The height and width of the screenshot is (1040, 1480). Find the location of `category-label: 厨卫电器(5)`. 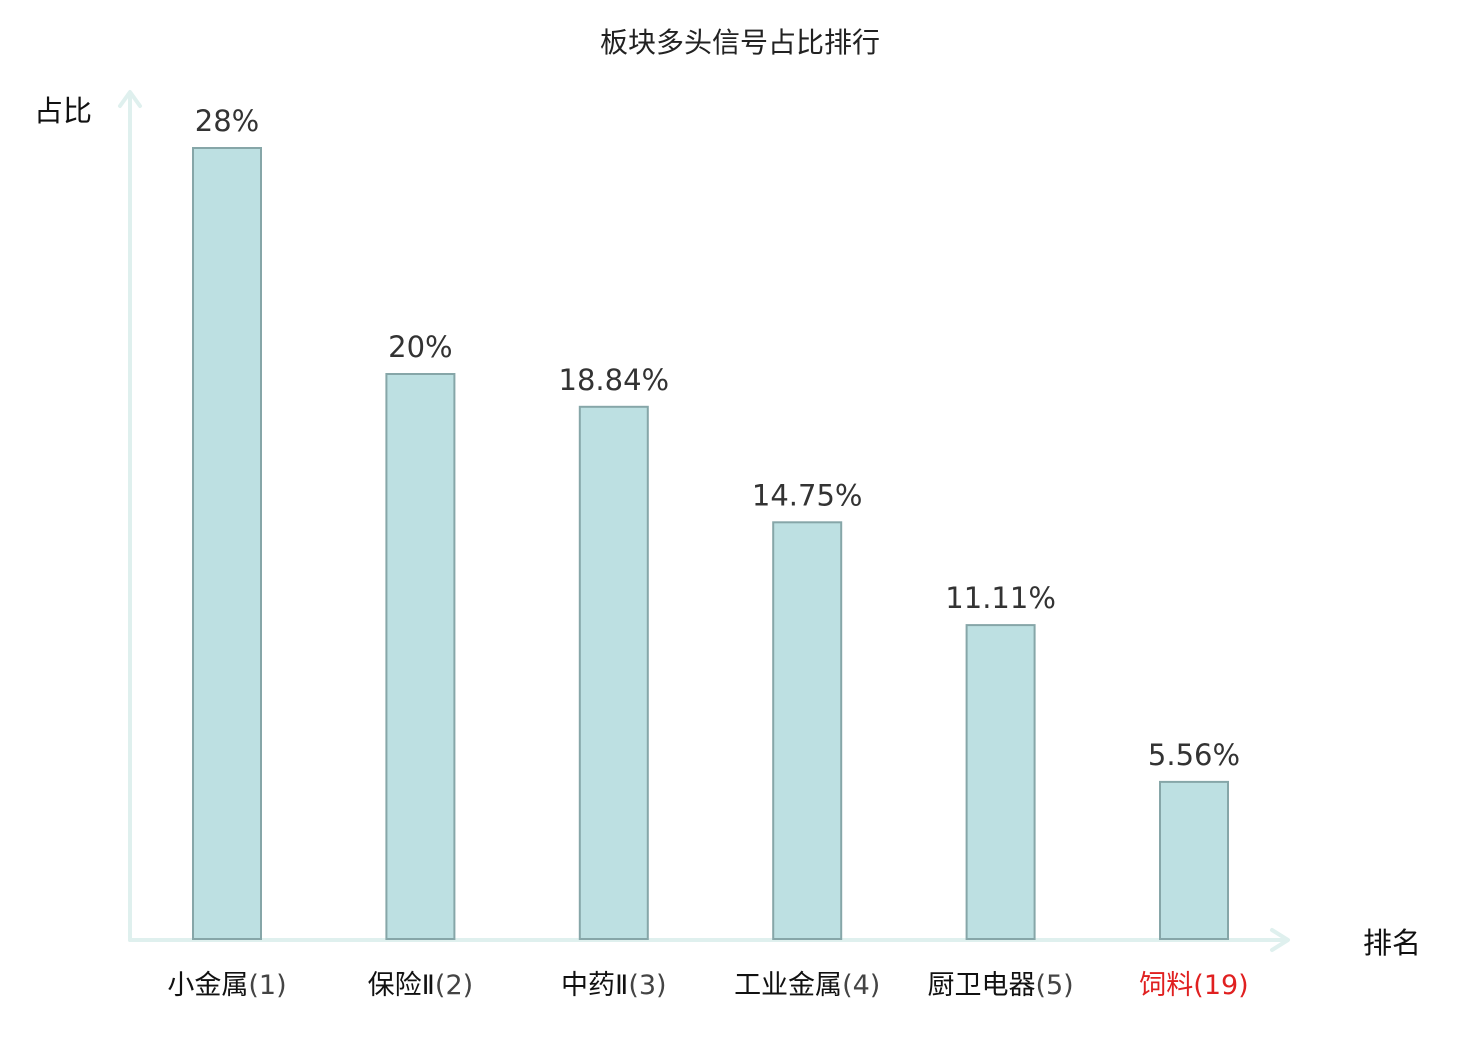

category-label: 厨卫电器(5) is located at coordinates (1000, 985).